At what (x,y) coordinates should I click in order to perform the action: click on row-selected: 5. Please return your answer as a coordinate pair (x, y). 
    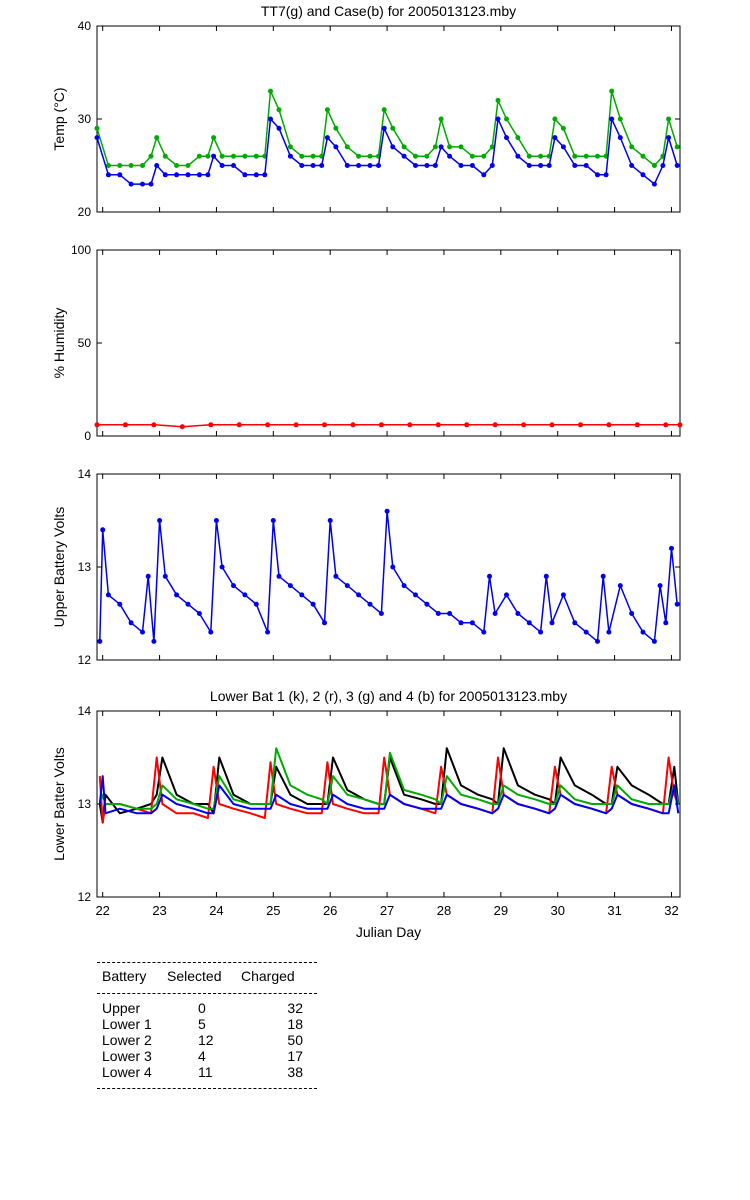
    Looking at the image, I should click on (202, 1024).